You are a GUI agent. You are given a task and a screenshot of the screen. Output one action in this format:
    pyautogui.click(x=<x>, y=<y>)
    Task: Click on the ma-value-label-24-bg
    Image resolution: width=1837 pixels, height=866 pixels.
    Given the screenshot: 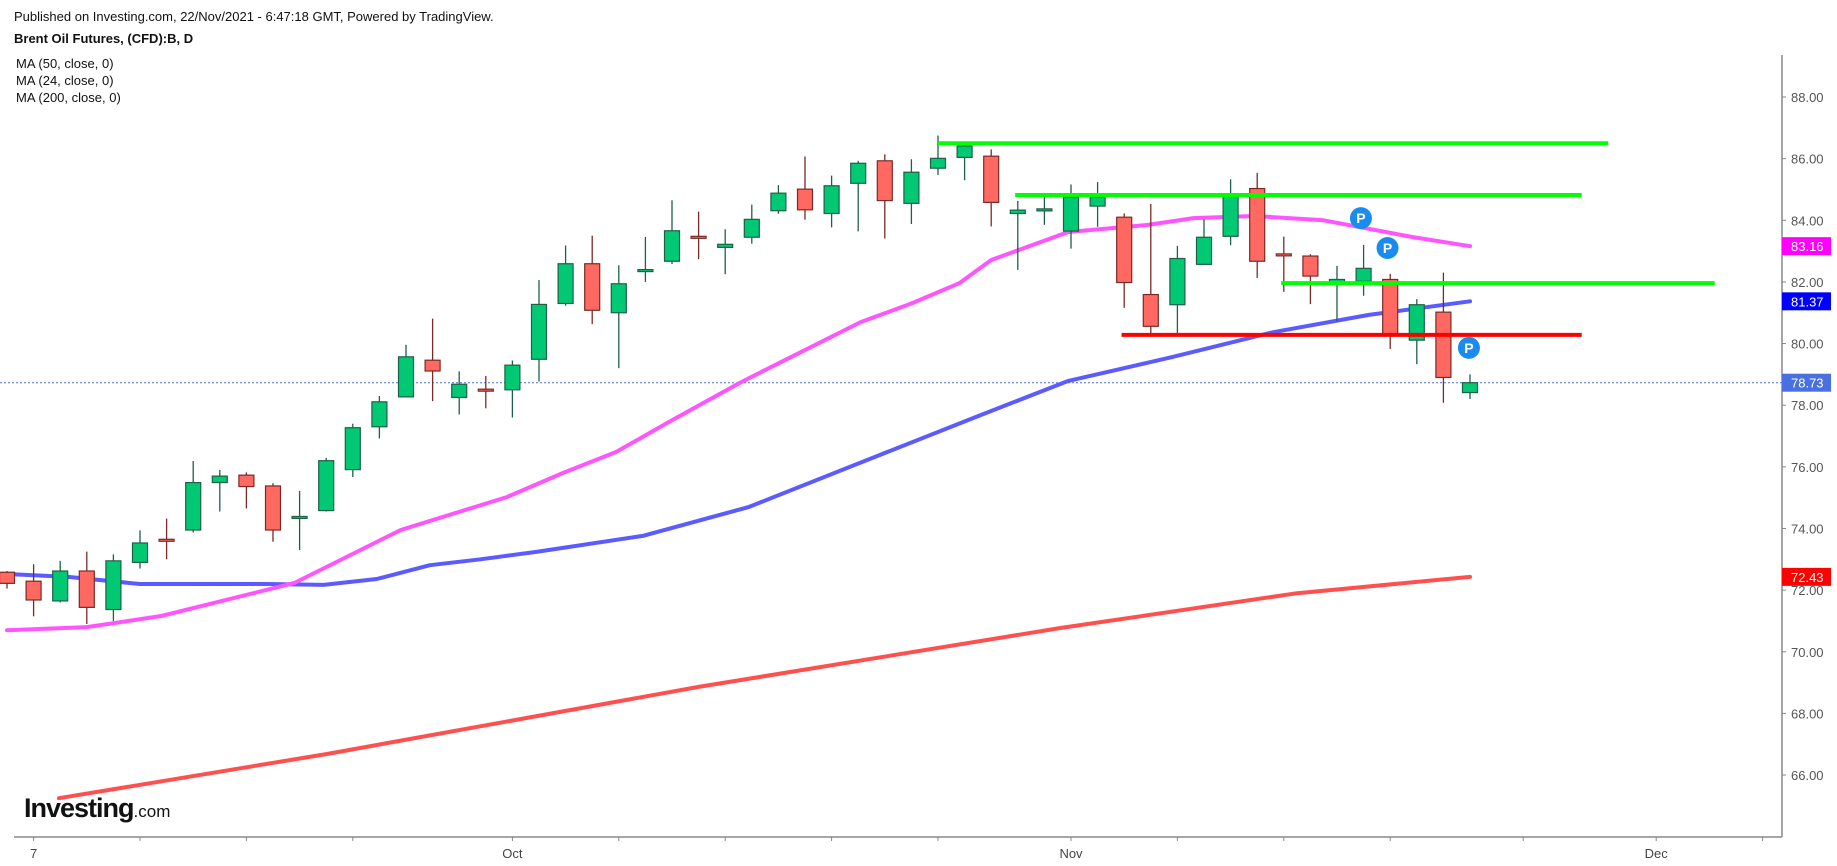 What is the action you would take?
    pyautogui.click(x=1806, y=246)
    